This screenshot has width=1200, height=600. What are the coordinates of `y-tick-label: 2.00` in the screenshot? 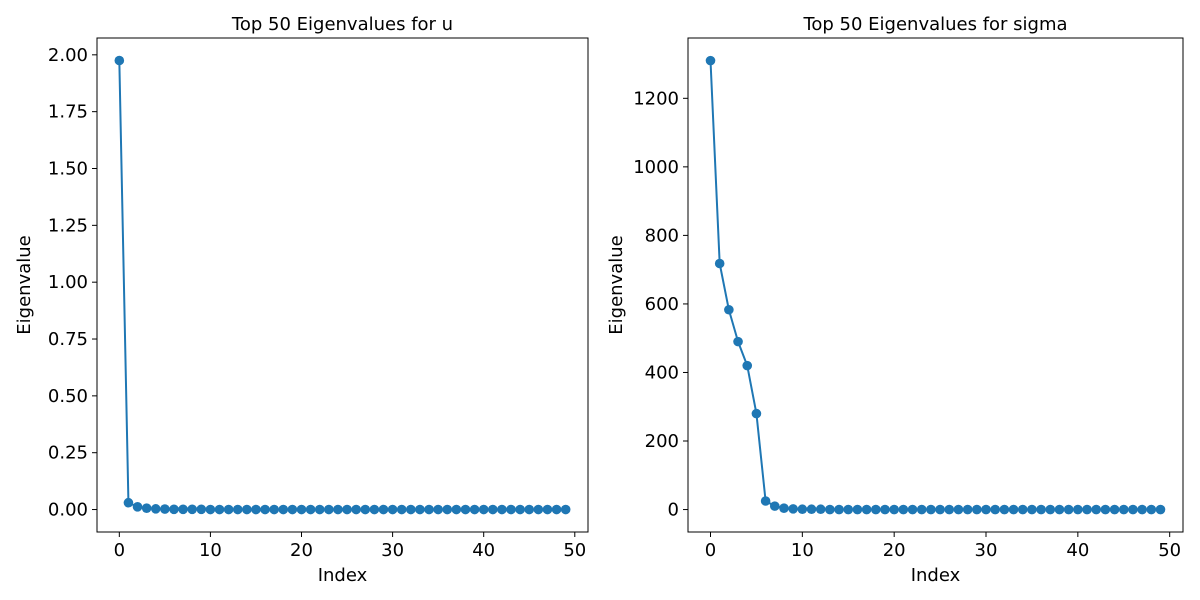 It's located at (68, 55).